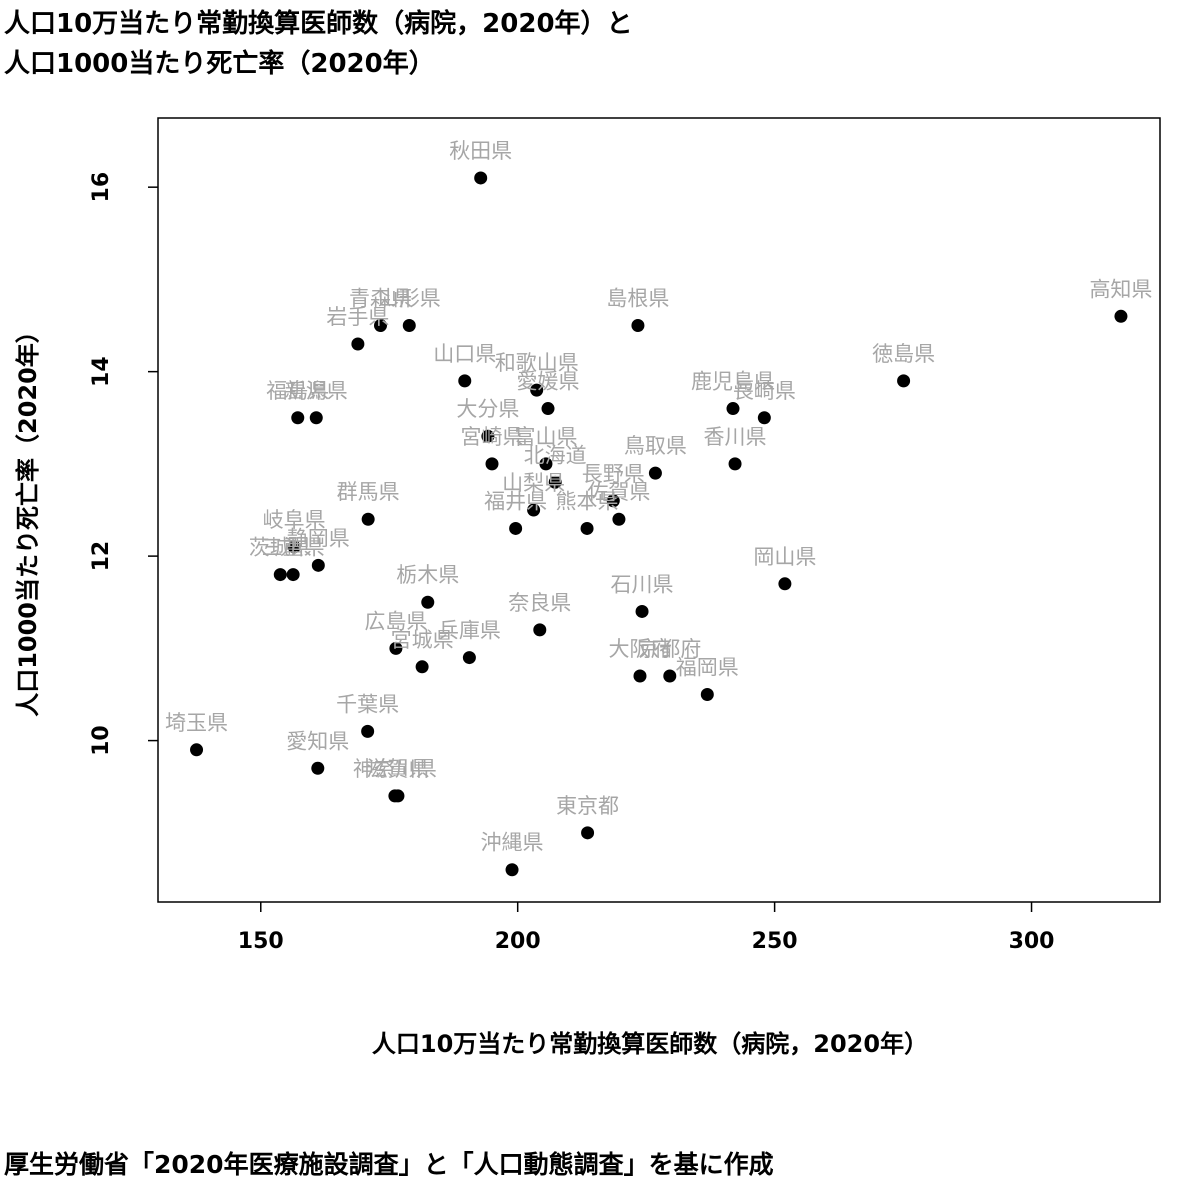 Image resolution: width=1200 pixels, height=1200 pixels. What do you see at coordinates (389, 1164) in the screenshot?
I see `source-note: 厚生労働省「2020年医療施設調査」と「人口動態調査」を基に作成` at bounding box center [389, 1164].